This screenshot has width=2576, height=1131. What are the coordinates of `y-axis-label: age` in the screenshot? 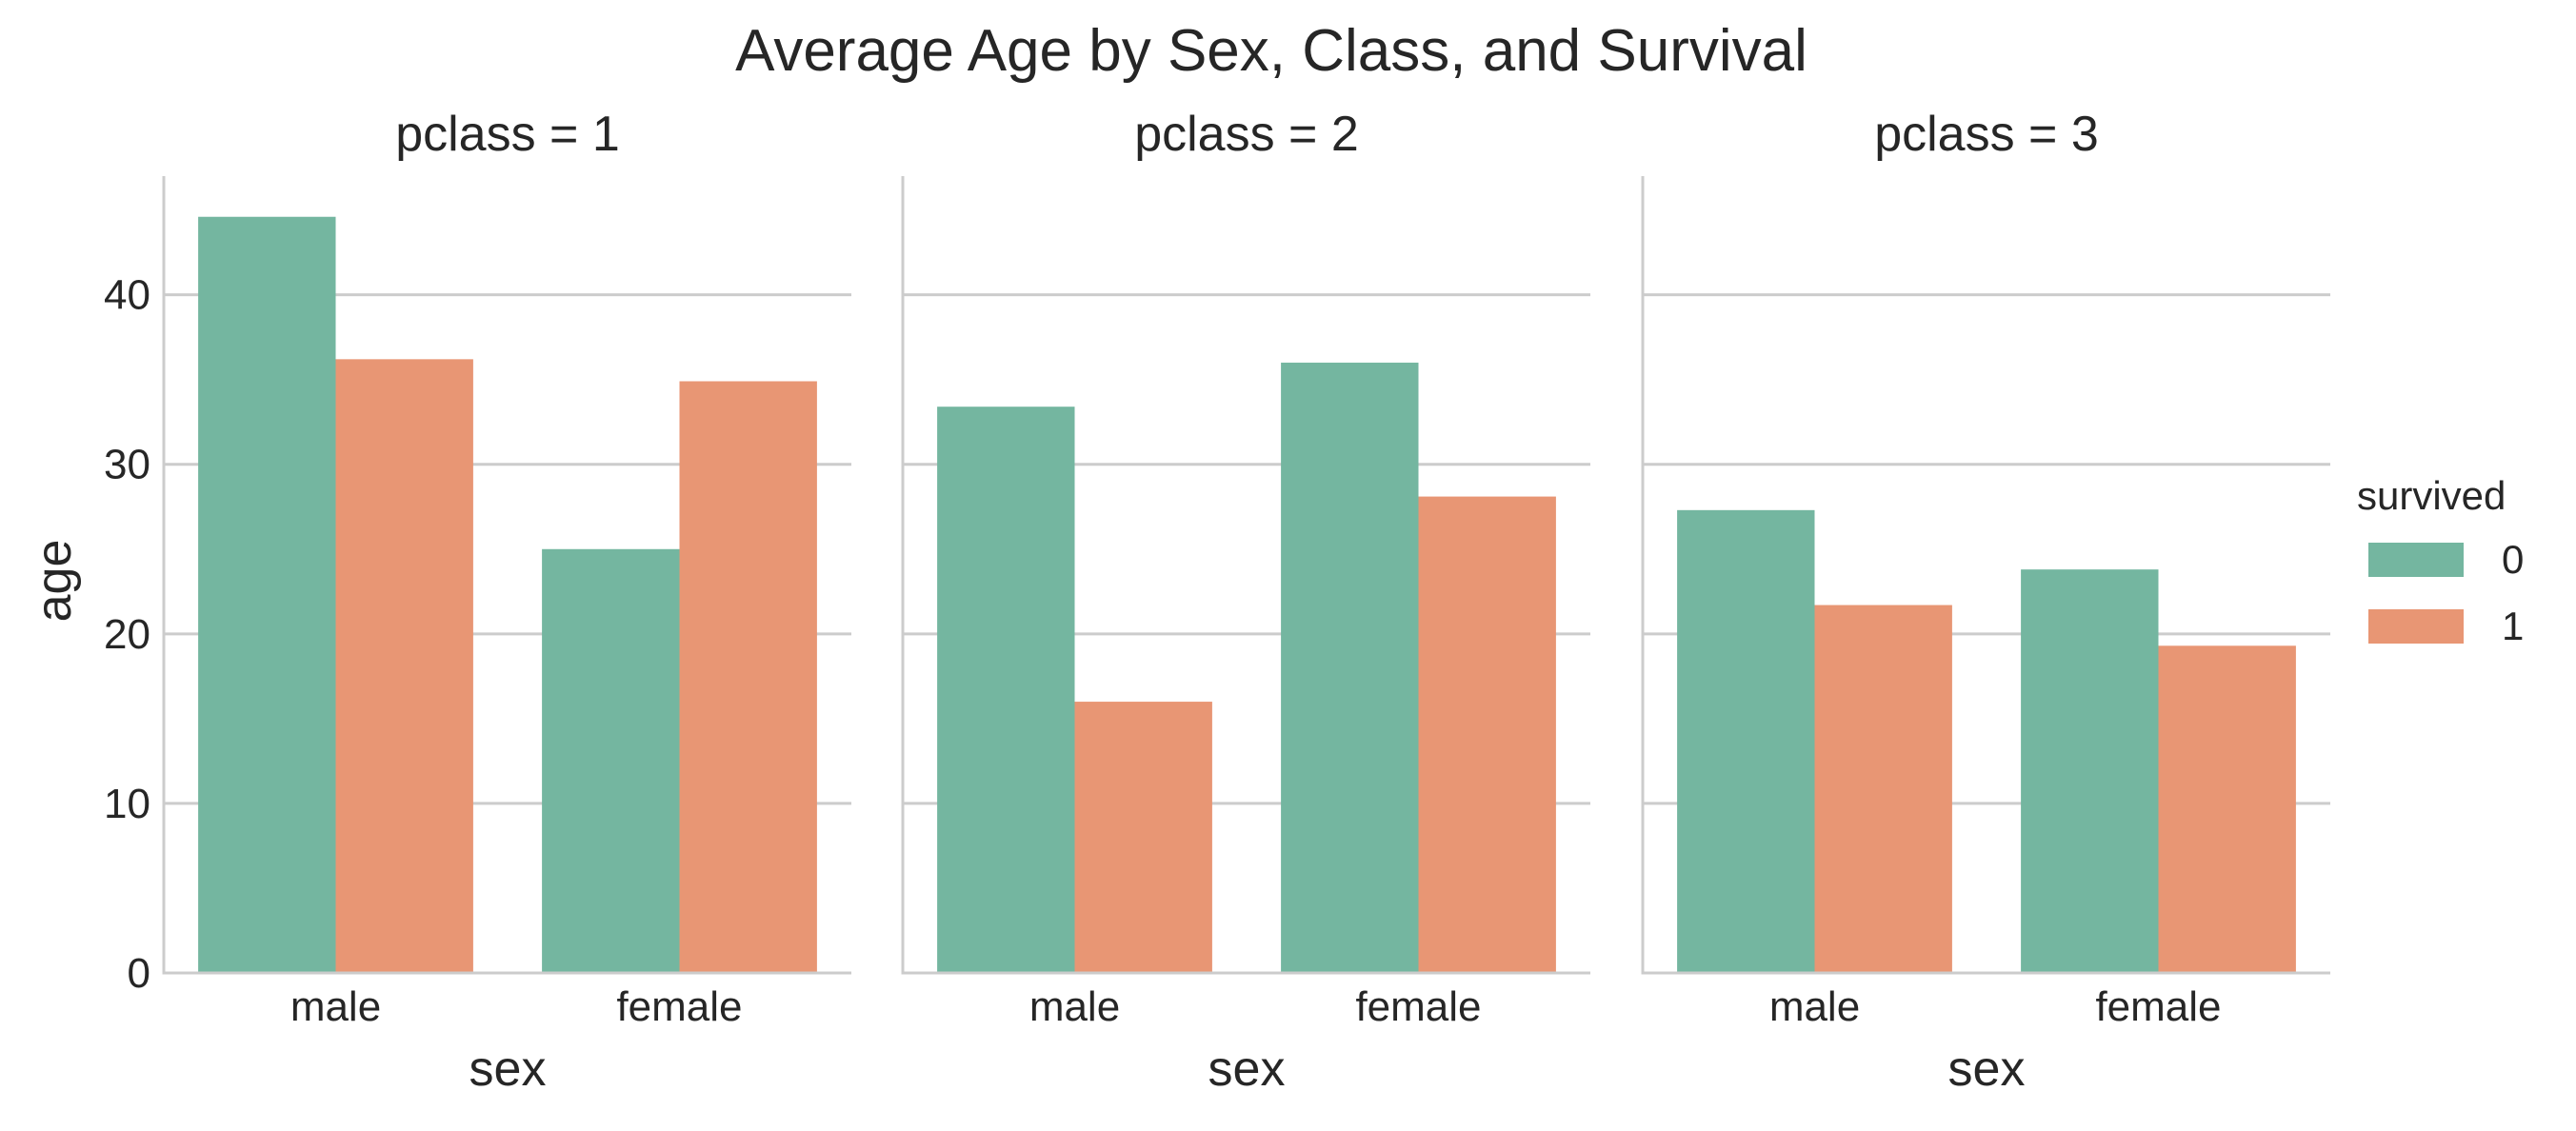 It's located at (55, 581).